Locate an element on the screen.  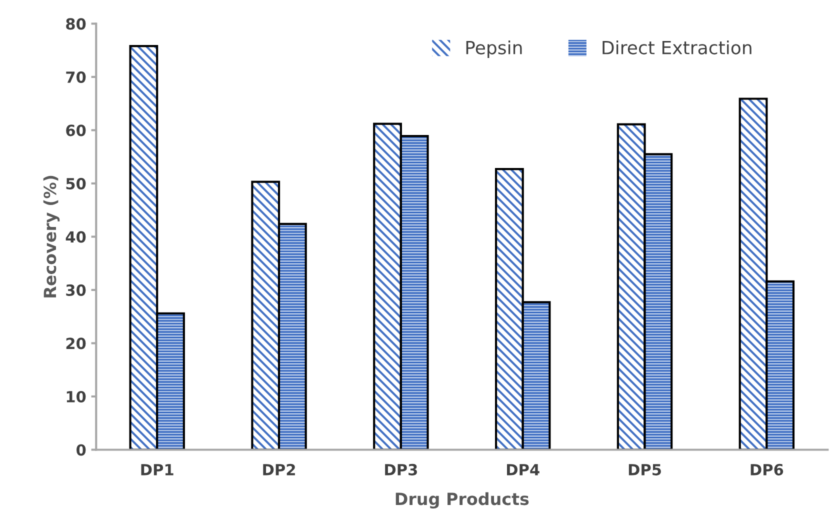
x-tick-label: DP1 is located at coordinates (157, 470).